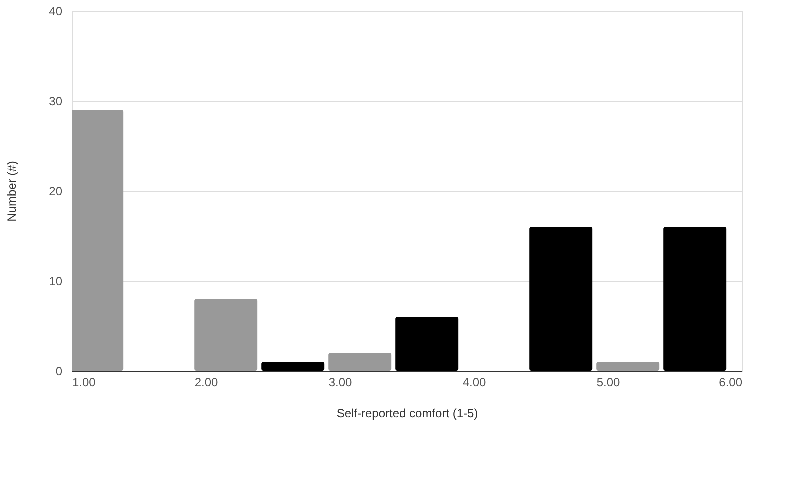  What do you see at coordinates (59, 371) in the screenshot?
I see `y-tick-label: 0` at bounding box center [59, 371].